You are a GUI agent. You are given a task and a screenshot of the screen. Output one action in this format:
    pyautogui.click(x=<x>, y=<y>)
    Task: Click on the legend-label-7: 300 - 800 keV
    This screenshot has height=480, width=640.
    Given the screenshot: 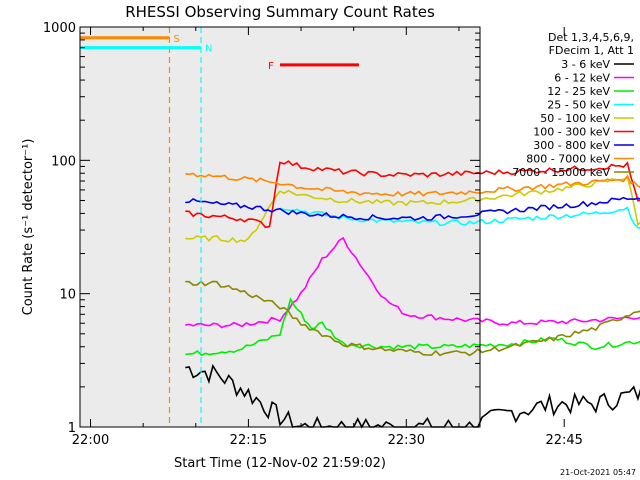 What is the action you would take?
    pyautogui.click(x=571, y=145)
    